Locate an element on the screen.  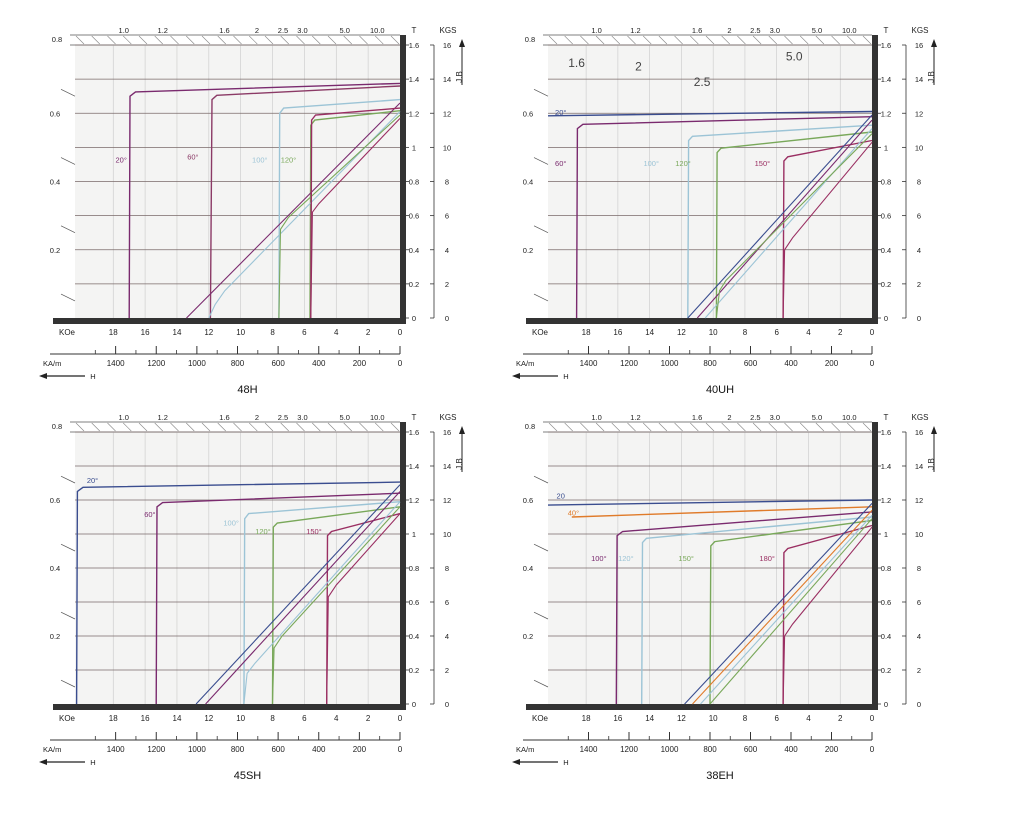
left-tick-label: 0.4 is located at coordinates (55, 182).